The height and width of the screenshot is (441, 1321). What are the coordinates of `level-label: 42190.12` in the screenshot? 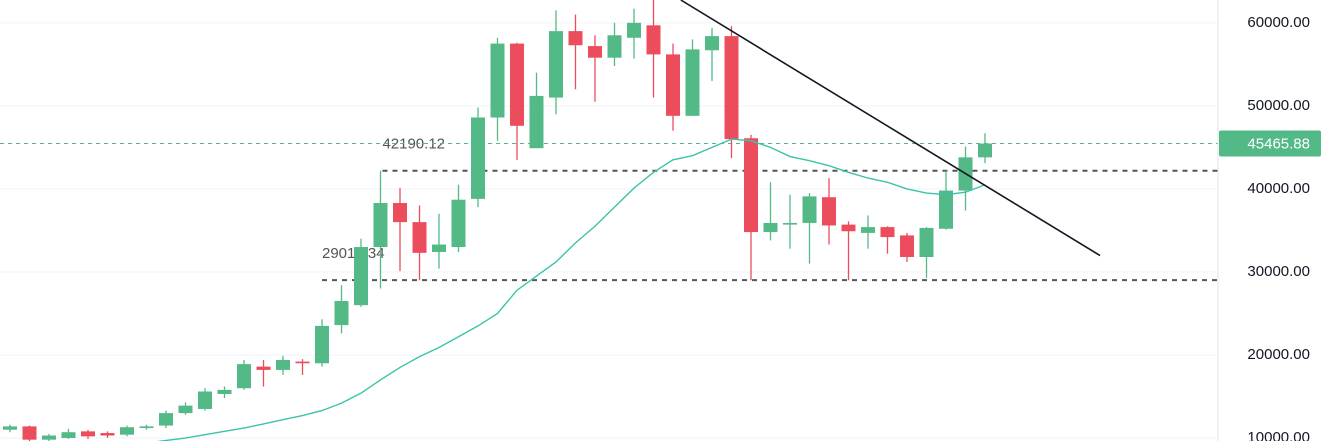 It's located at (413, 144).